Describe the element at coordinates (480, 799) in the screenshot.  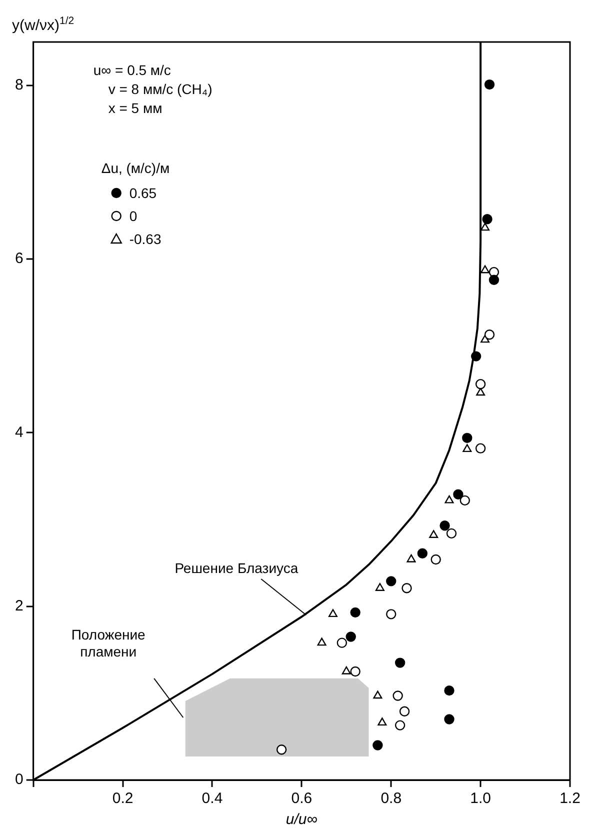
I see `x-tick-label: 1.0` at that location.